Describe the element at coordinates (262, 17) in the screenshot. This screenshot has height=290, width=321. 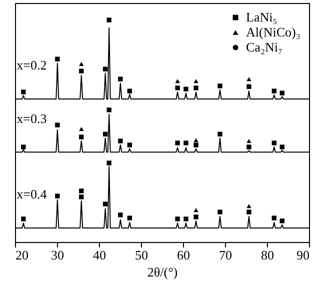
I see `legend-label: LaNi₅` at that location.